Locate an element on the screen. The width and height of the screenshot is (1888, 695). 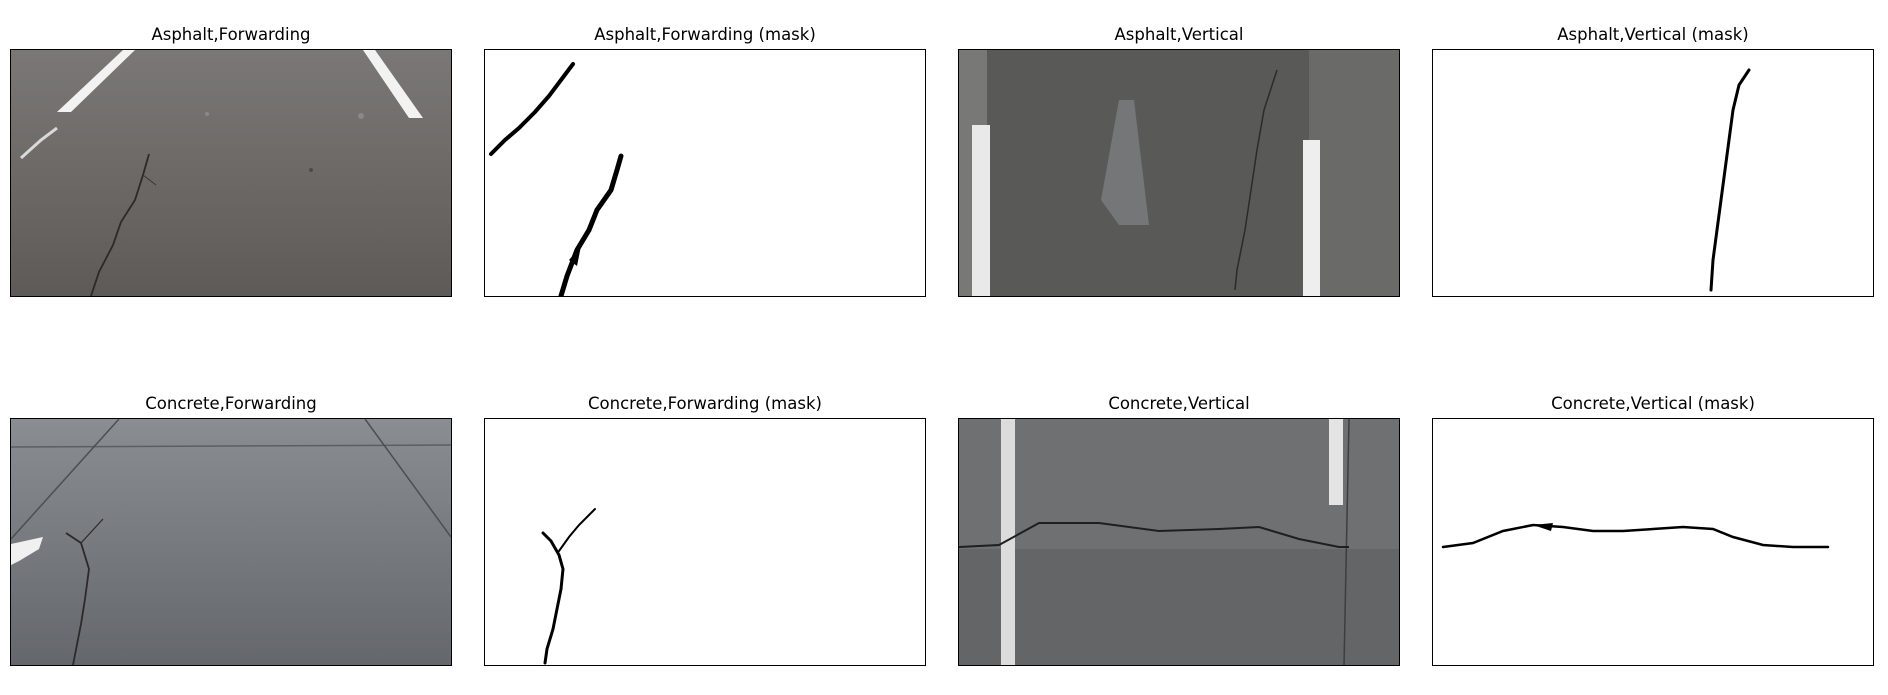
panel-title: Asphalt,Vertical is located at coordinates (1179, 34).